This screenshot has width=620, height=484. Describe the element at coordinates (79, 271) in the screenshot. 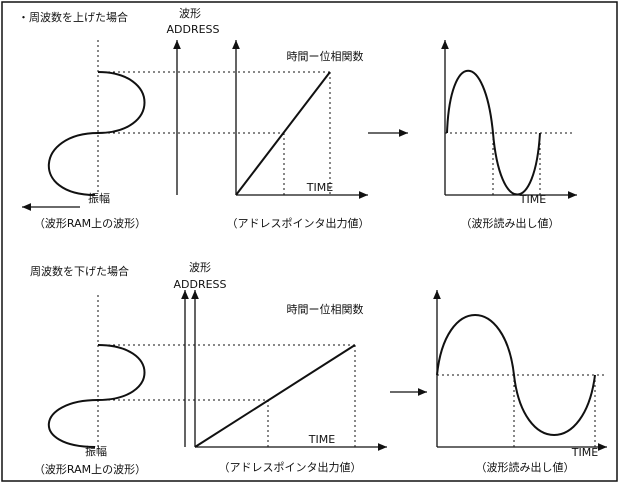

I see `heading: 周波数を下げた場合` at that location.